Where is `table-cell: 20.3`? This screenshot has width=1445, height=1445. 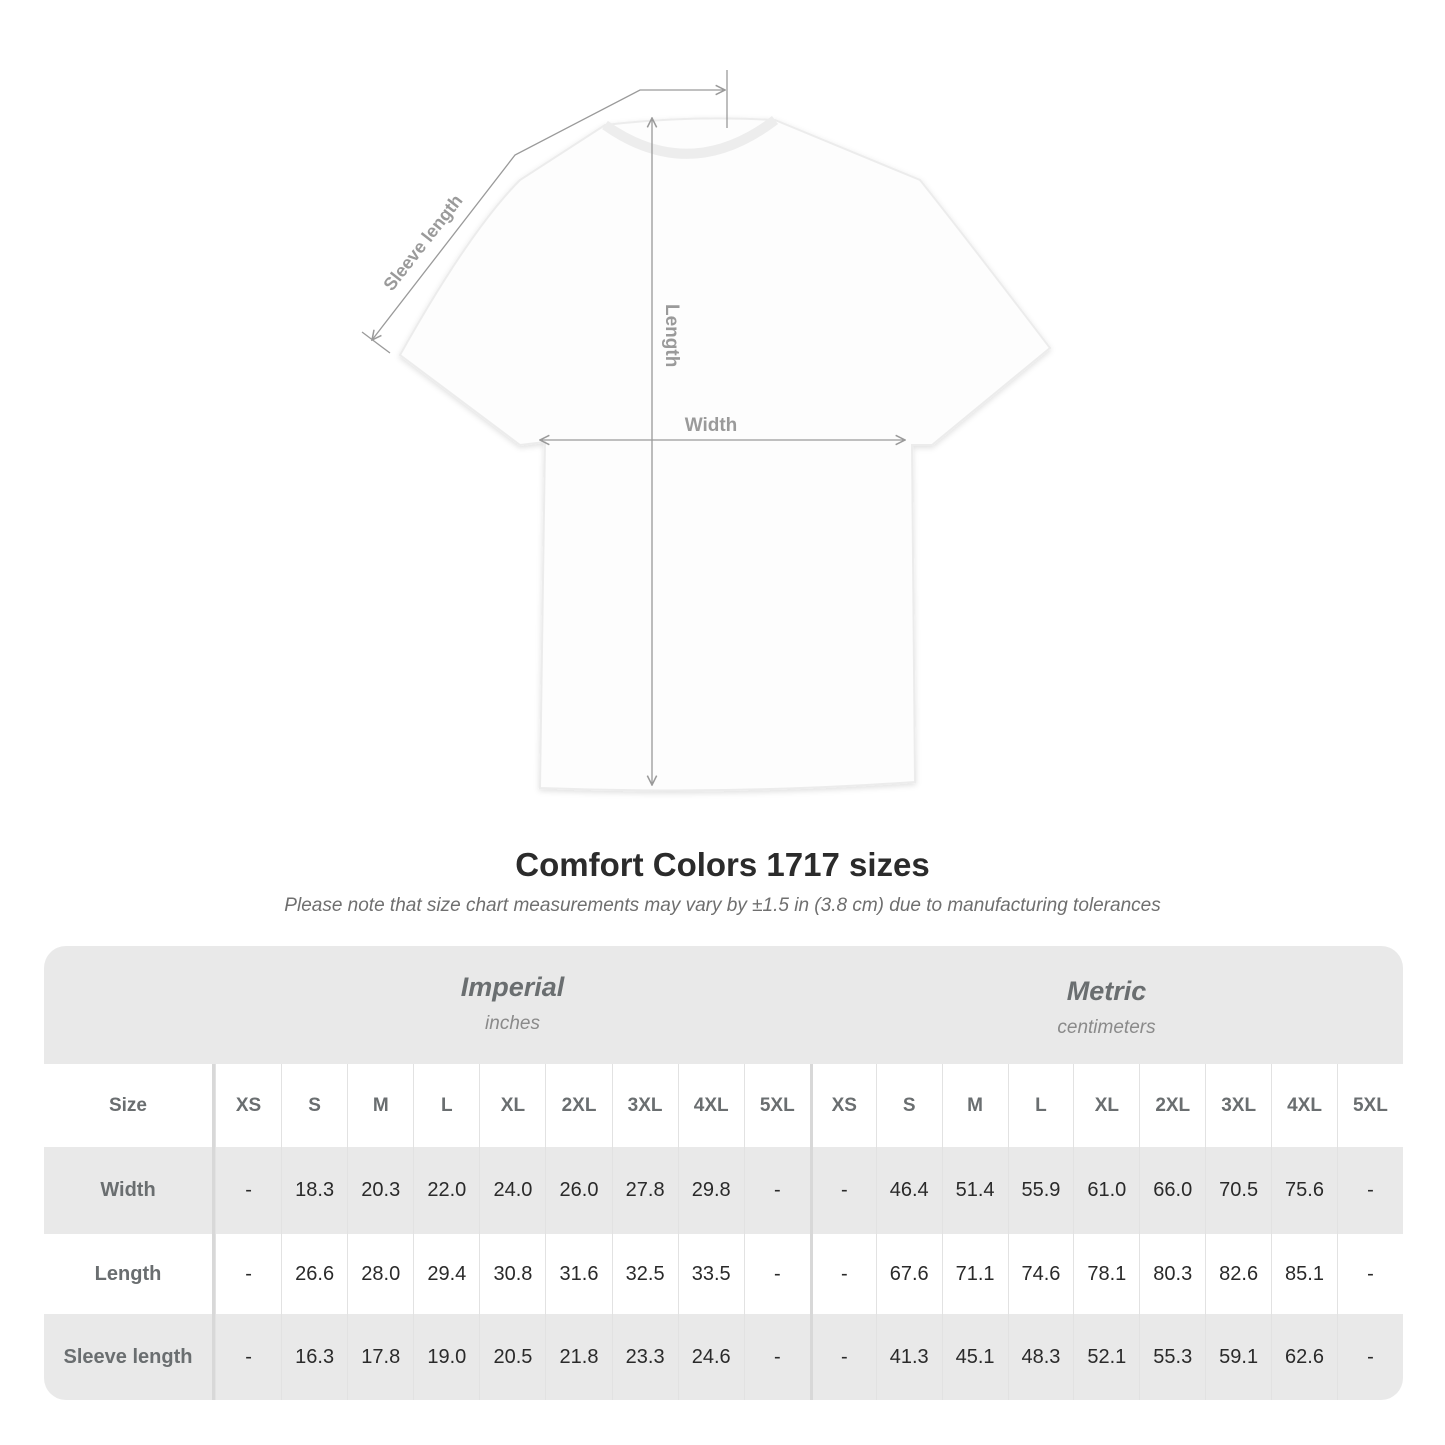
table-cell: 20.3 is located at coordinates (380, 1190).